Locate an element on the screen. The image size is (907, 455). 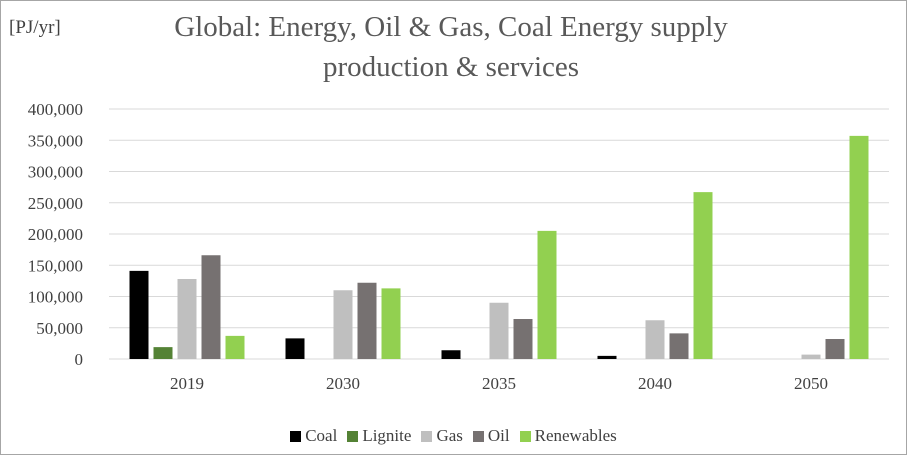
bar-gas-2035 is located at coordinates (499, 330).